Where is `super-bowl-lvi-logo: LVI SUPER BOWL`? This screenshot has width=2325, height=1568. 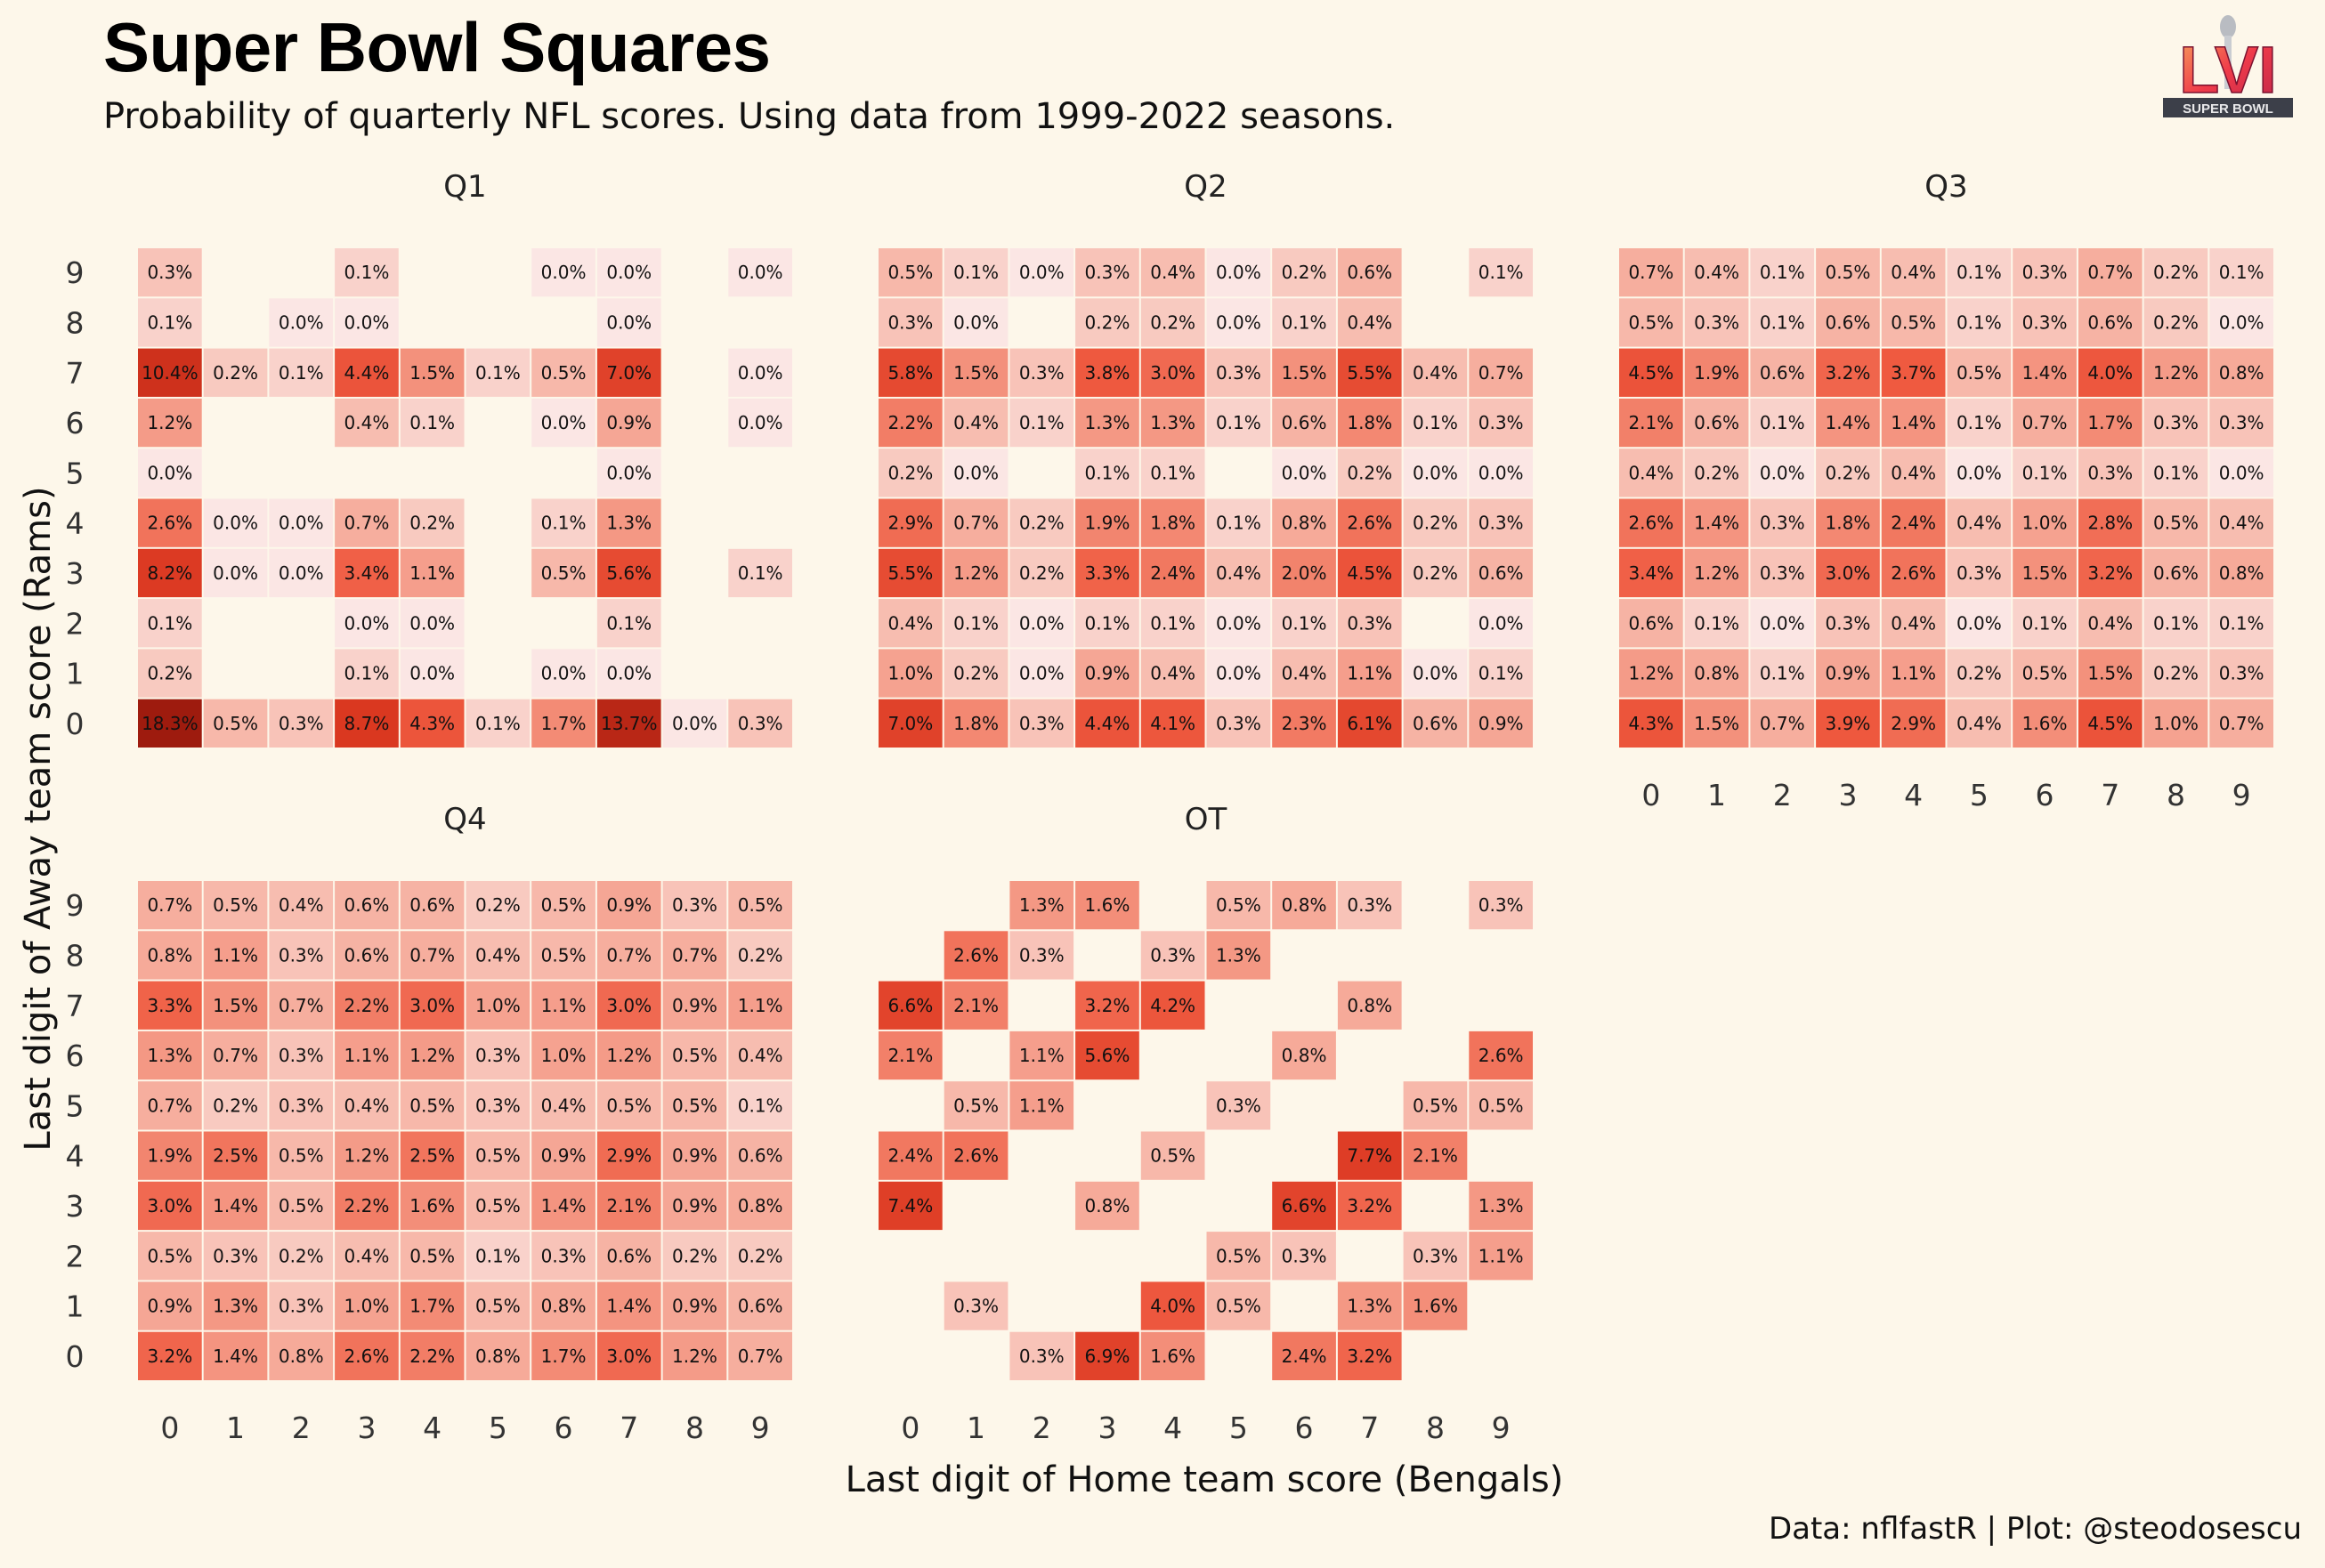 super-bowl-lvi-logo: LVI SUPER BOWL is located at coordinates (2228, 66).